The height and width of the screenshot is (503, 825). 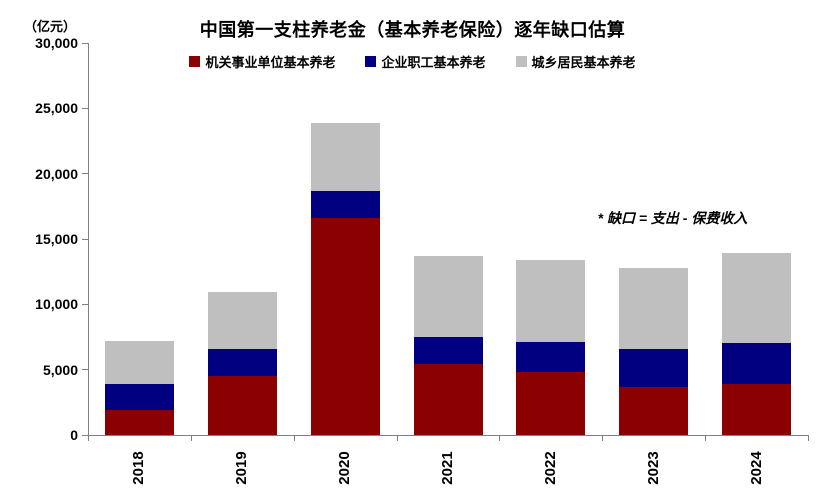 I want to click on x-category-label: 2024, so click(x=756, y=468).